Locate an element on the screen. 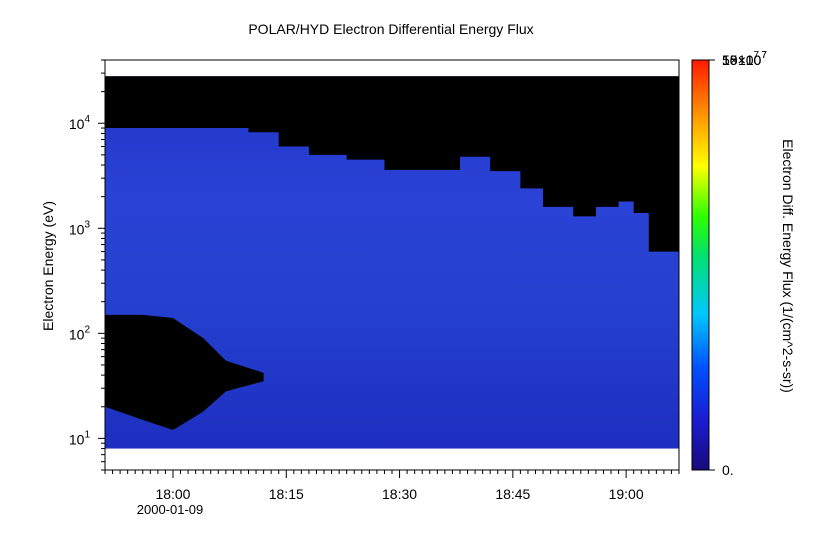 The width and height of the screenshot is (828, 544). colorbar-tick-label: 15×107 is located at coordinates (744, 59).